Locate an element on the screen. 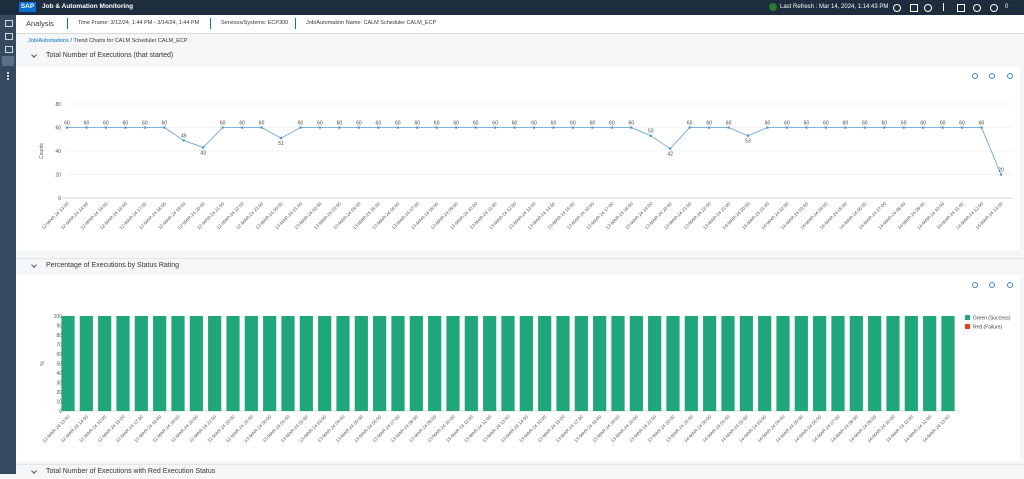  chat-icon is located at coordinates (961, 8).